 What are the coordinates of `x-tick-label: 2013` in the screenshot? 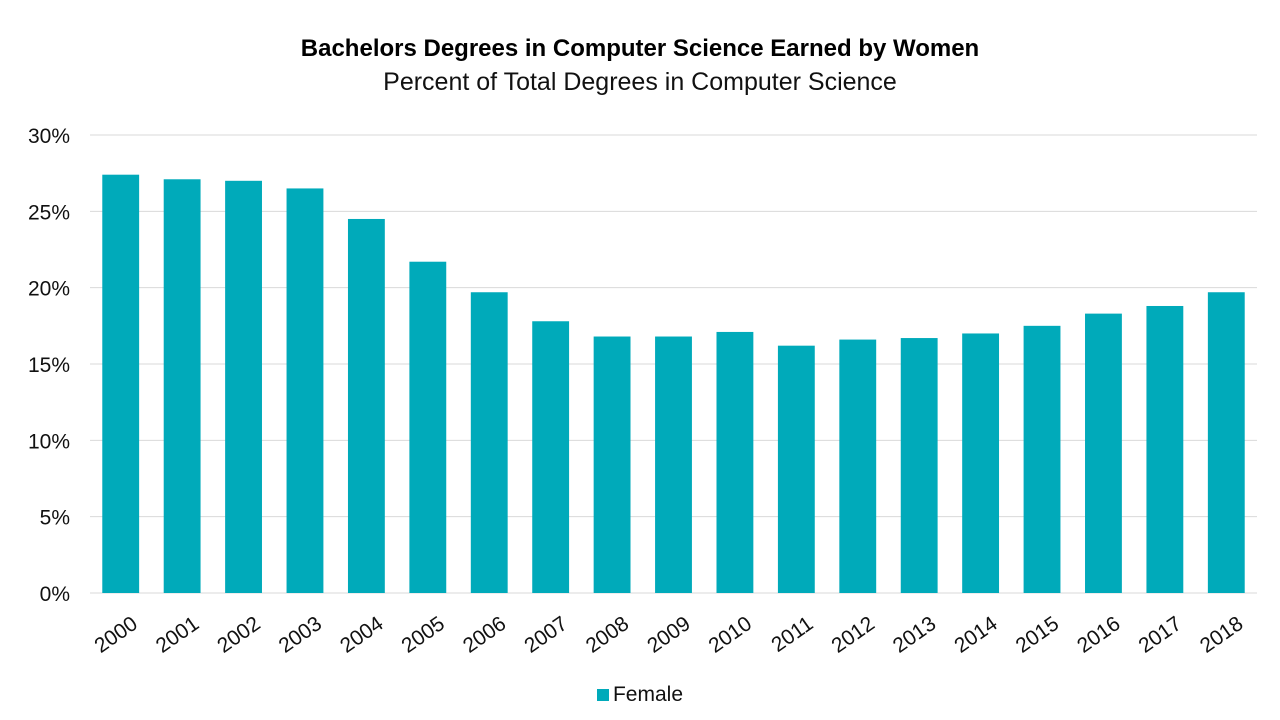 It's located at (914, 635).